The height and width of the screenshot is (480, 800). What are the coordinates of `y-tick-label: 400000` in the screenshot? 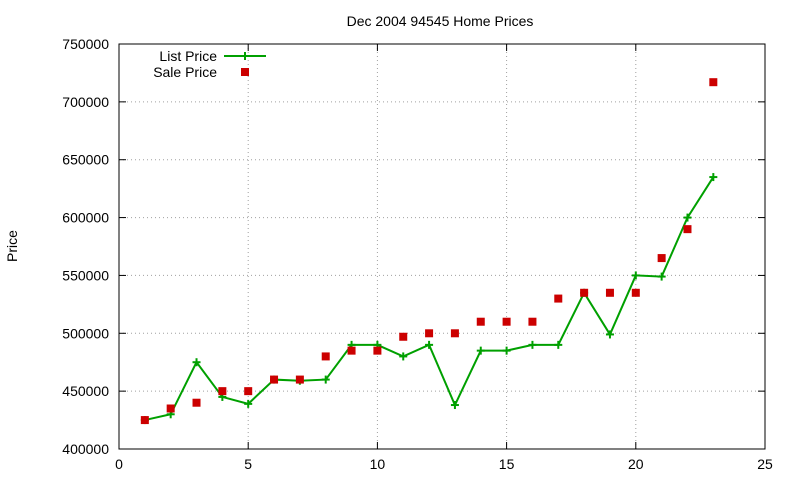 It's located at (85, 449).